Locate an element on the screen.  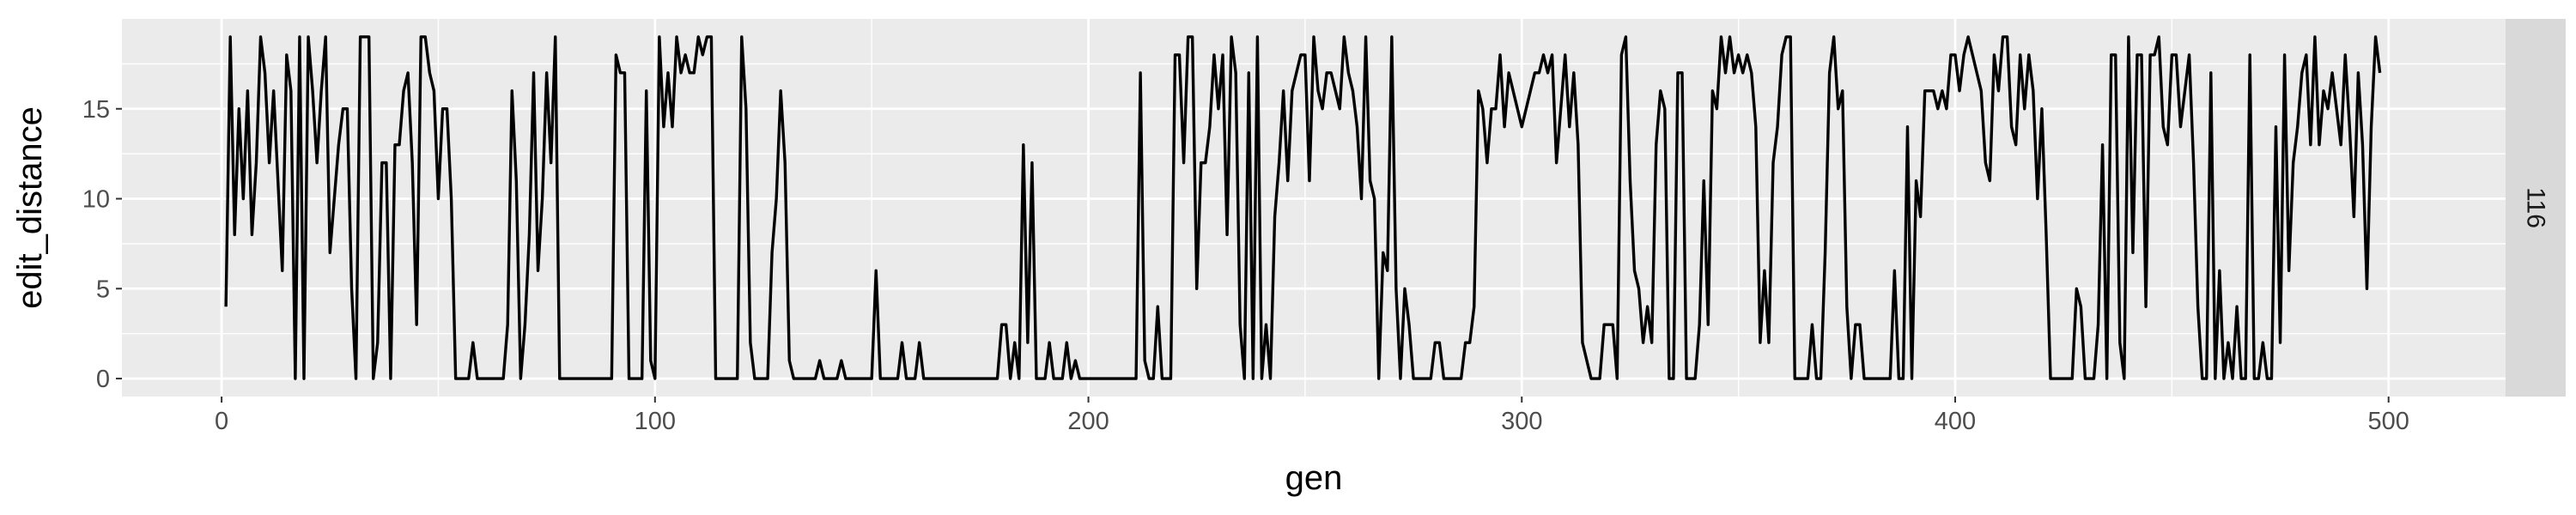
y-tick-label: 10 is located at coordinates (96, 200).